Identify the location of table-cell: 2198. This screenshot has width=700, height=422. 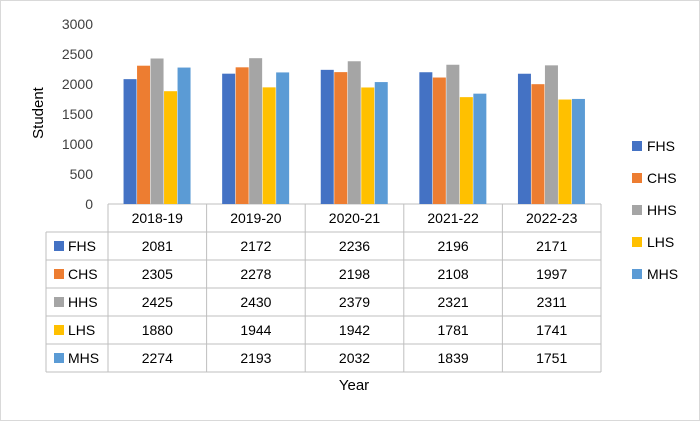
(354, 274).